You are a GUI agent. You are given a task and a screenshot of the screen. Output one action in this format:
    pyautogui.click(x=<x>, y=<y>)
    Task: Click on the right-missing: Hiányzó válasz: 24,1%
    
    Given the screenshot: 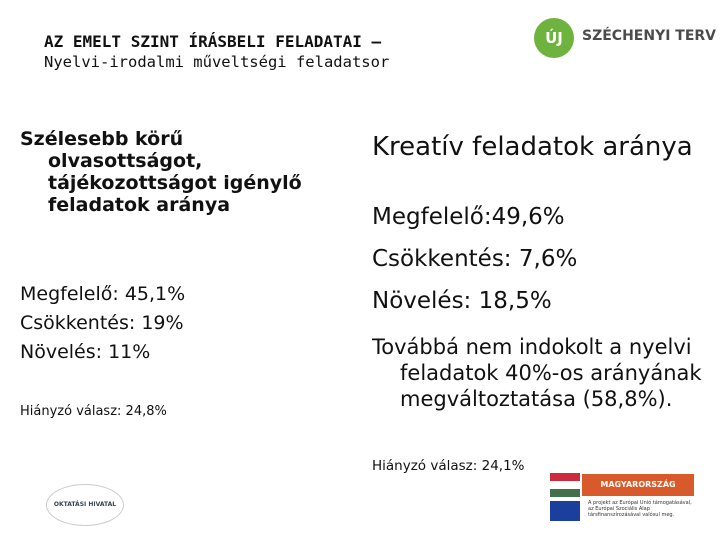 What is the action you would take?
    pyautogui.click(x=448, y=466)
    